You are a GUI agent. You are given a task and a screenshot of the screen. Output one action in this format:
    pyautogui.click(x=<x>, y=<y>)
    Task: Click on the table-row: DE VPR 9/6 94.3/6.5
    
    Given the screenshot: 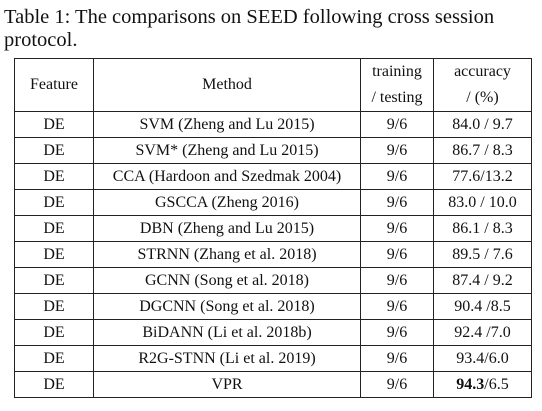 What is the action you would take?
    pyautogui.click(x=273, y=384)
    